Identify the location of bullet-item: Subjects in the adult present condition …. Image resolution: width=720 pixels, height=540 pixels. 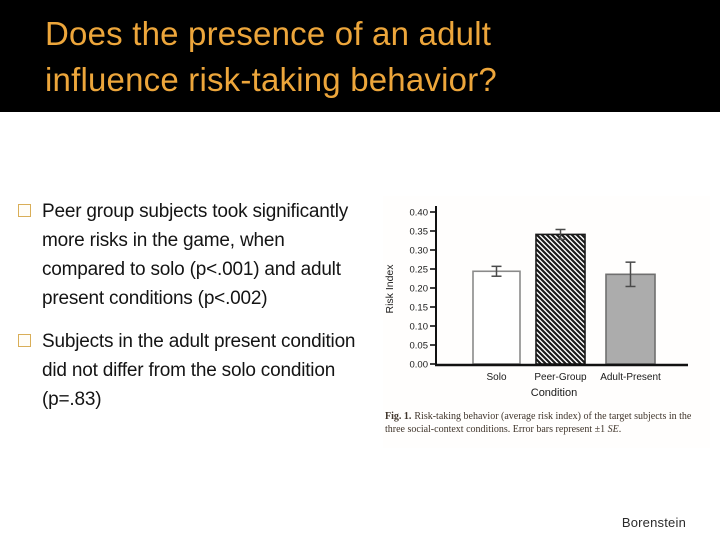
(201, 370).